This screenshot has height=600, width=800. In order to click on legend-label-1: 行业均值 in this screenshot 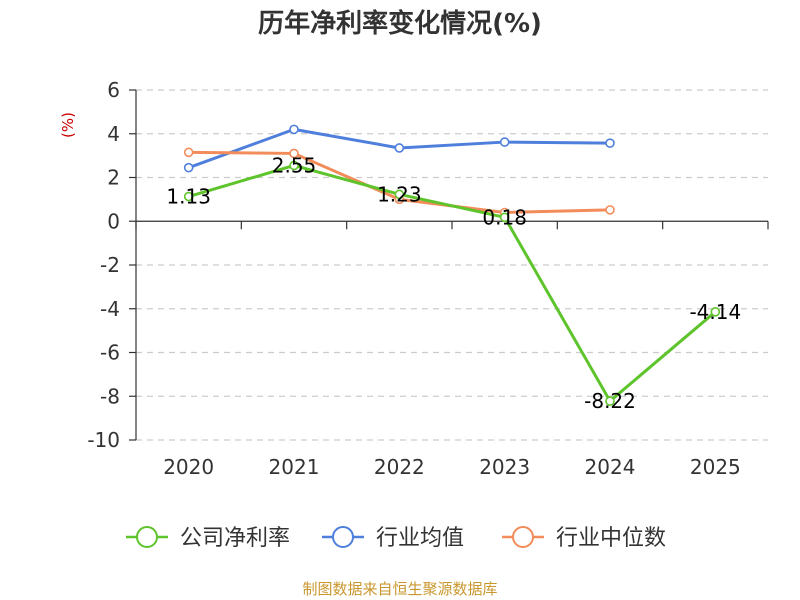, I will do `click(420, 538)`.